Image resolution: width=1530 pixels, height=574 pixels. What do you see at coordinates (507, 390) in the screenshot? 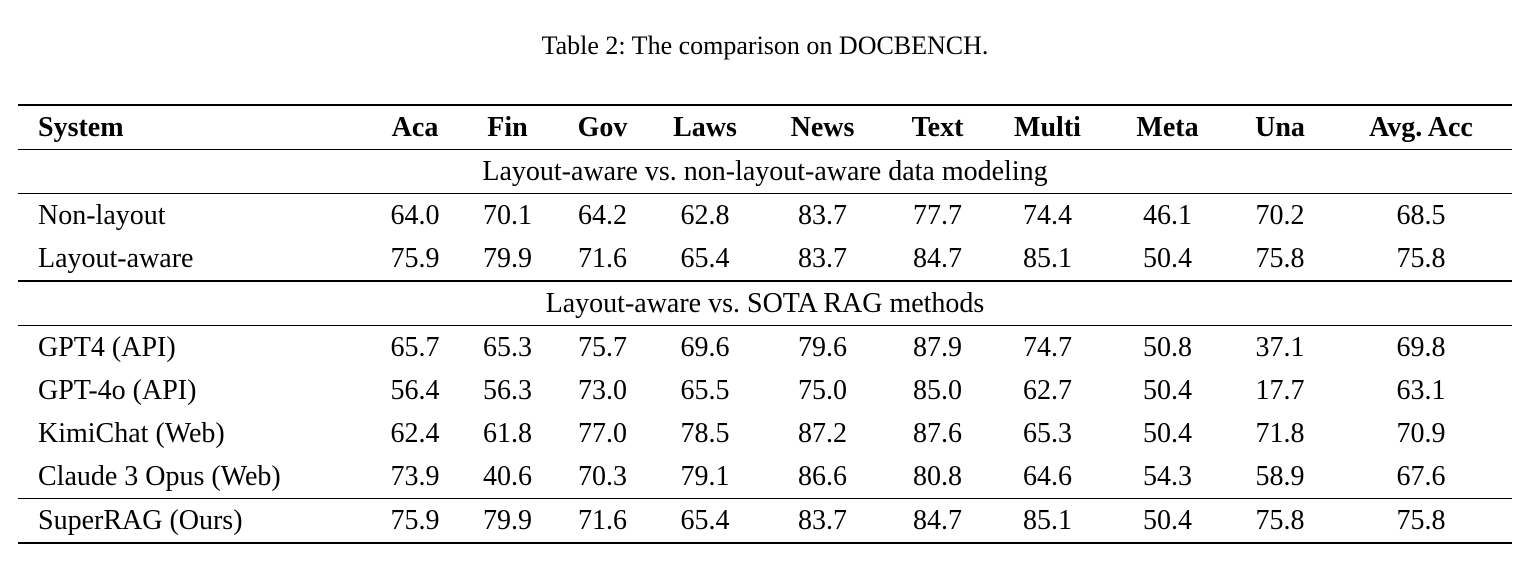
I see `value-cell: 56.3` at bounding box center [507, 390].